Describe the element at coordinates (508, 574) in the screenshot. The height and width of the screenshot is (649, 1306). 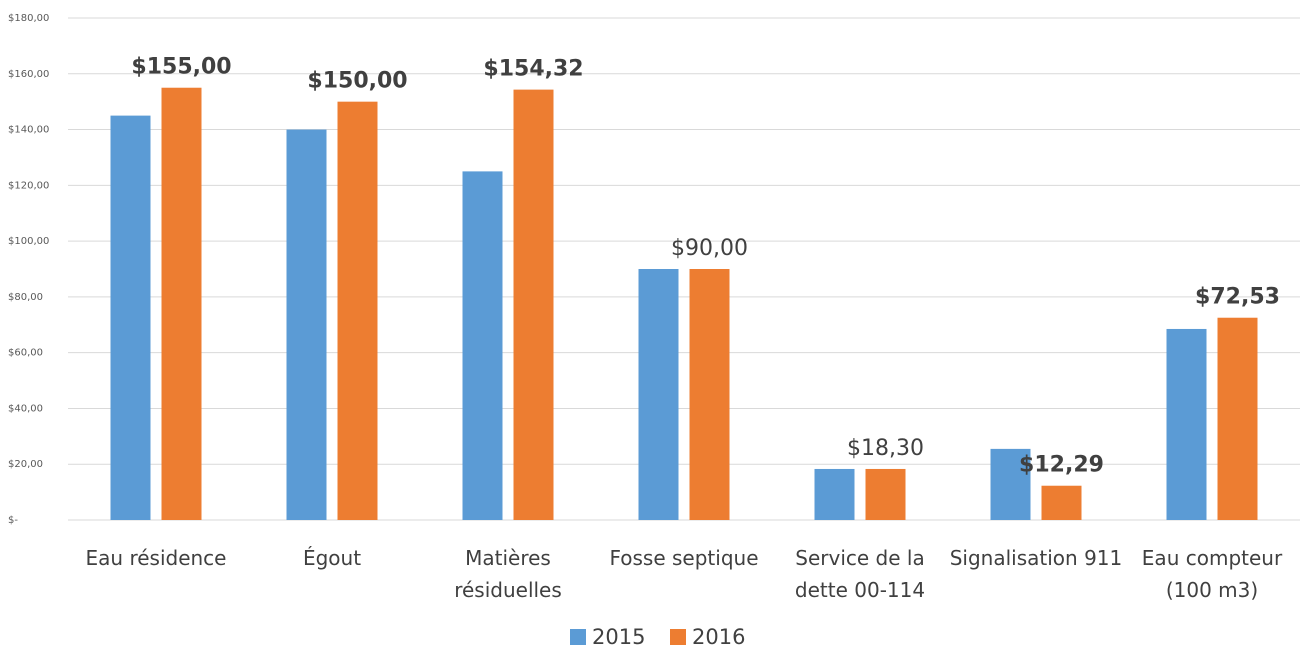
I see `x-tick-label: Matières résiduelles` at that location.